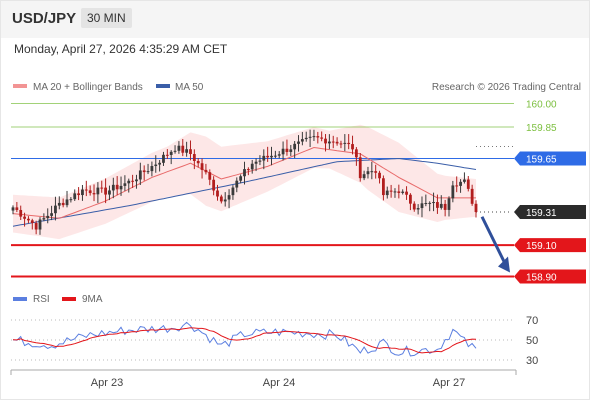  What do you see at coordinates (550, 245) in the screenshot?
I see `support-1-tag: 159.10` at bounding box center [550, 245].